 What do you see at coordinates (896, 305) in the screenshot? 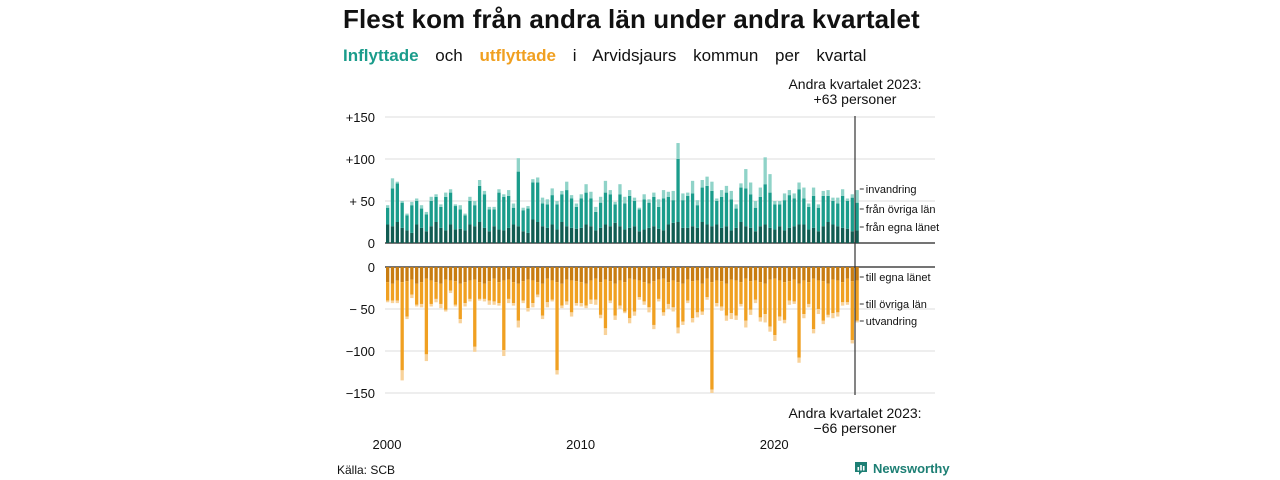
I see `series-label-bottom: till övriga län` at bounding box center [896, 305].